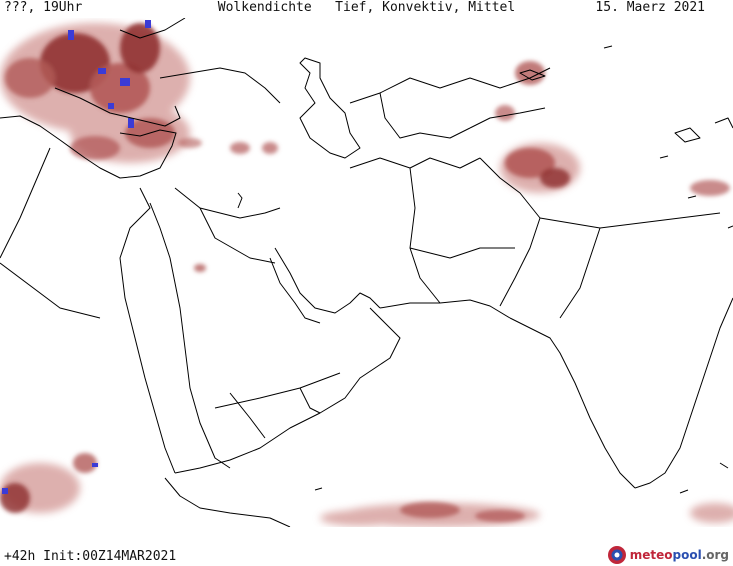 Image resolution: width=733 pixels, height=566 pixels. What do you see at coordinates (90, 556) in the screenshot?
I see `forecast-init-label: +42h Init:00Z14MAR2021` at bounding box center [90, 556].